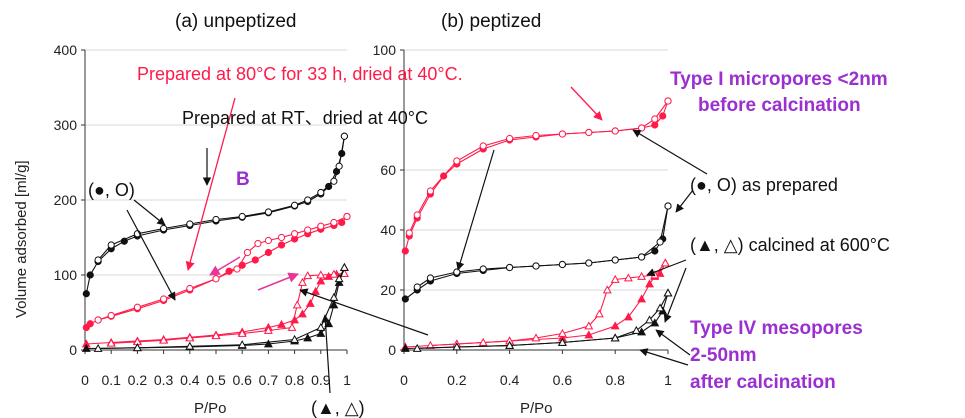 Image resolution: width=965 pixels, height=418 pixels. I want to click on panel-a-series, so click(216, 242).